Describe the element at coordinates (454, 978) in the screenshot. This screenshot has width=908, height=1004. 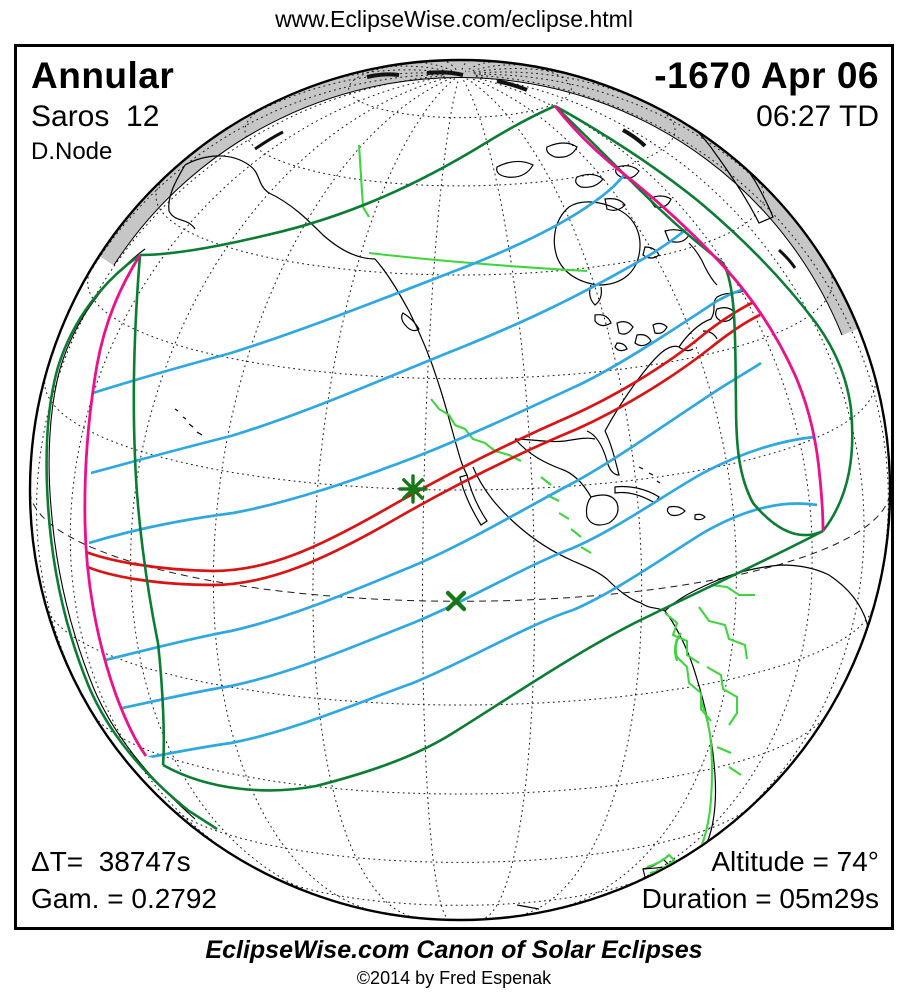
I see `footer-copyright: ©2014 by Fred Espenak` at that location.